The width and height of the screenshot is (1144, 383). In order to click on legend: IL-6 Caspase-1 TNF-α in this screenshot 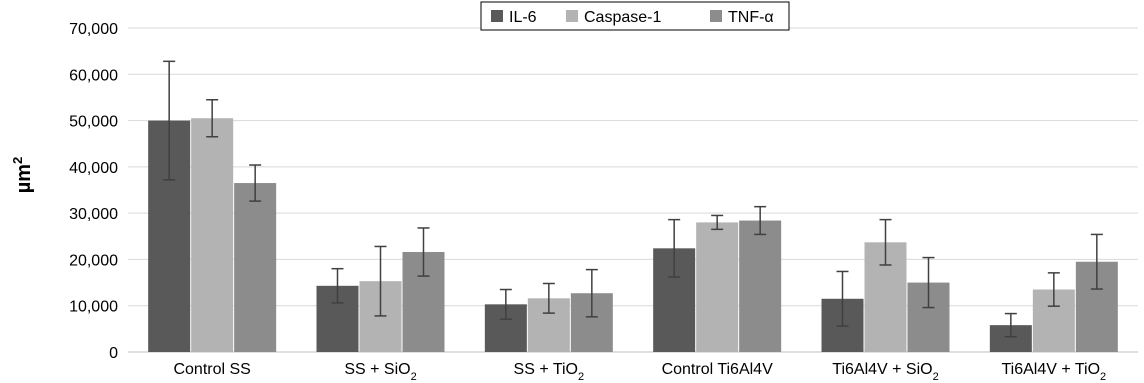, I will do `click(635, 16)`.